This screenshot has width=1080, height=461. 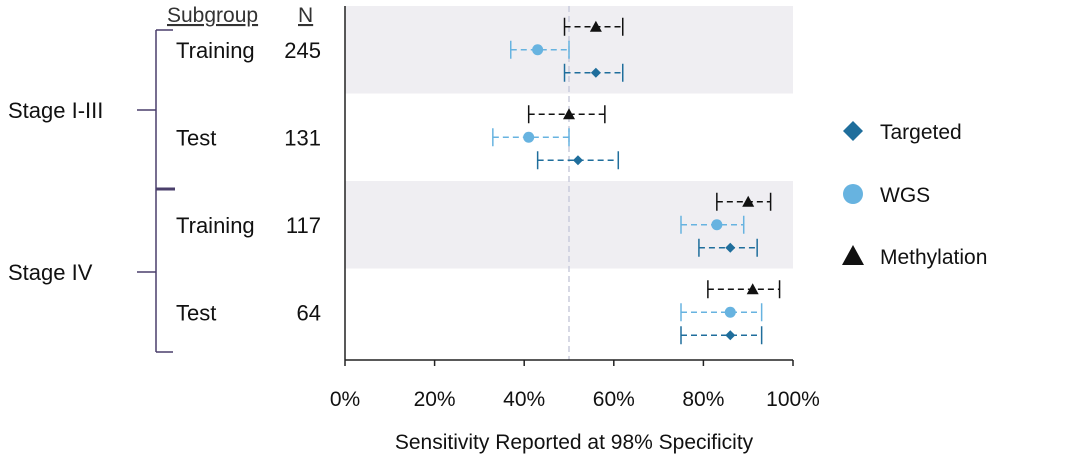 I want to click on x-tick-label: 60%, so click(x=614, y=399).